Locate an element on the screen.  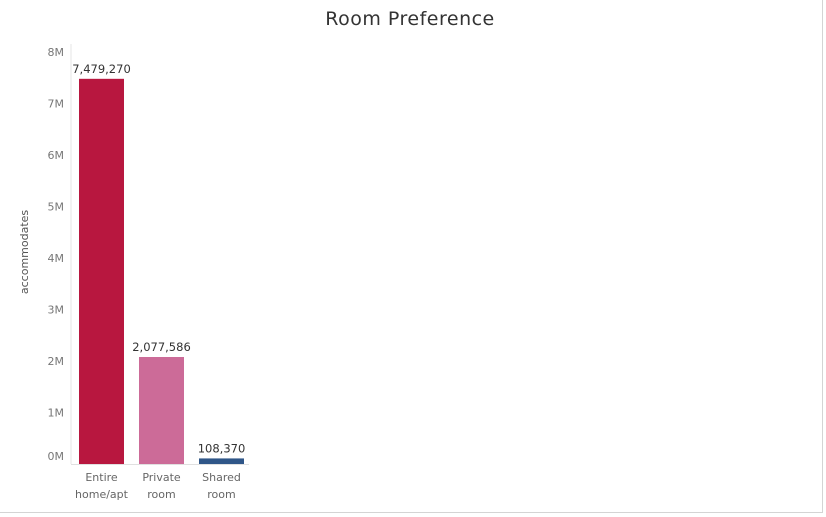
x-category-label: Entire is located at coordinates (101, 477).